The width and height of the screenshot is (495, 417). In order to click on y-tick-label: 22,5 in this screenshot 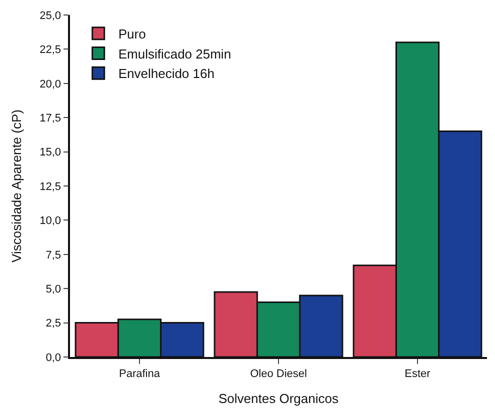, I will do `click(51, 50)`.